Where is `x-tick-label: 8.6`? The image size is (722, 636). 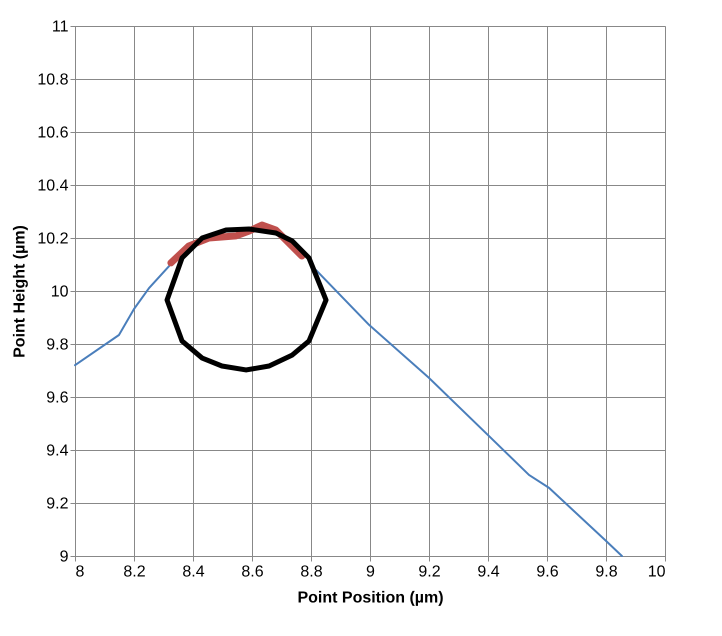 x-tick-label: 8.6 is located at coordinates (252, 572).